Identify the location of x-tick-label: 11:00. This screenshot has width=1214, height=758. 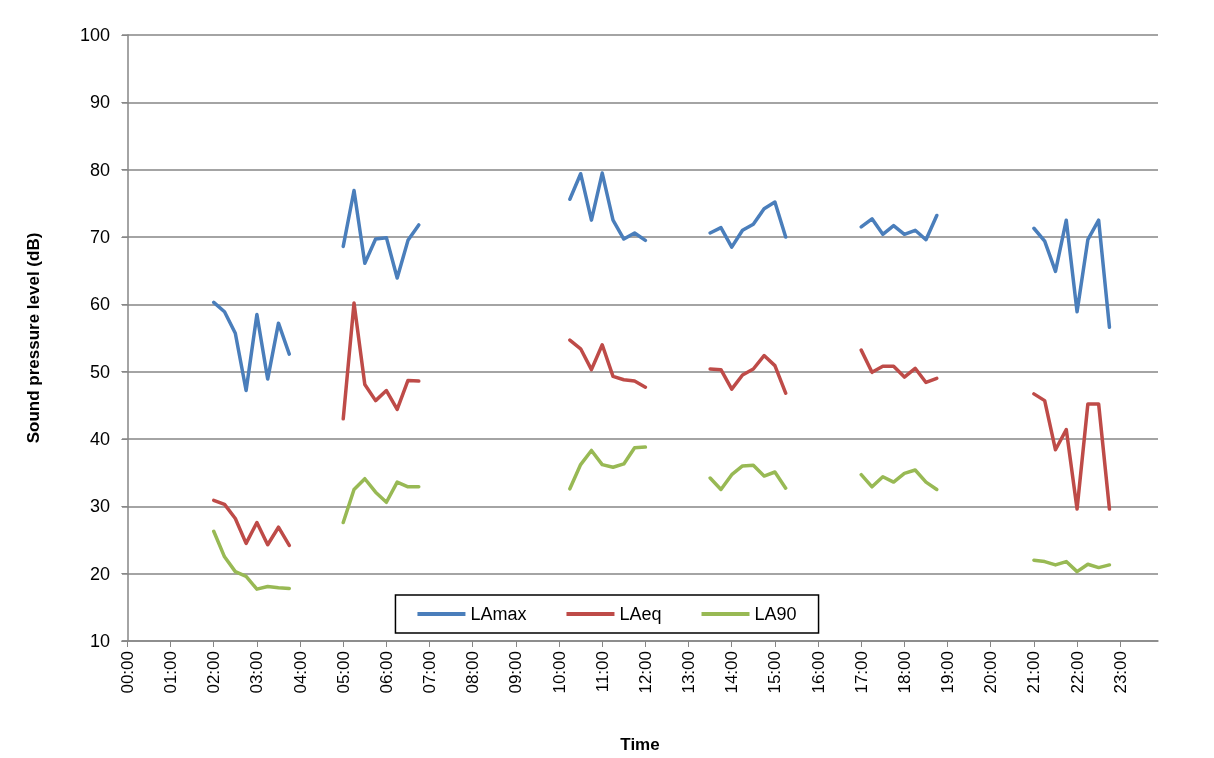
(602, 672).